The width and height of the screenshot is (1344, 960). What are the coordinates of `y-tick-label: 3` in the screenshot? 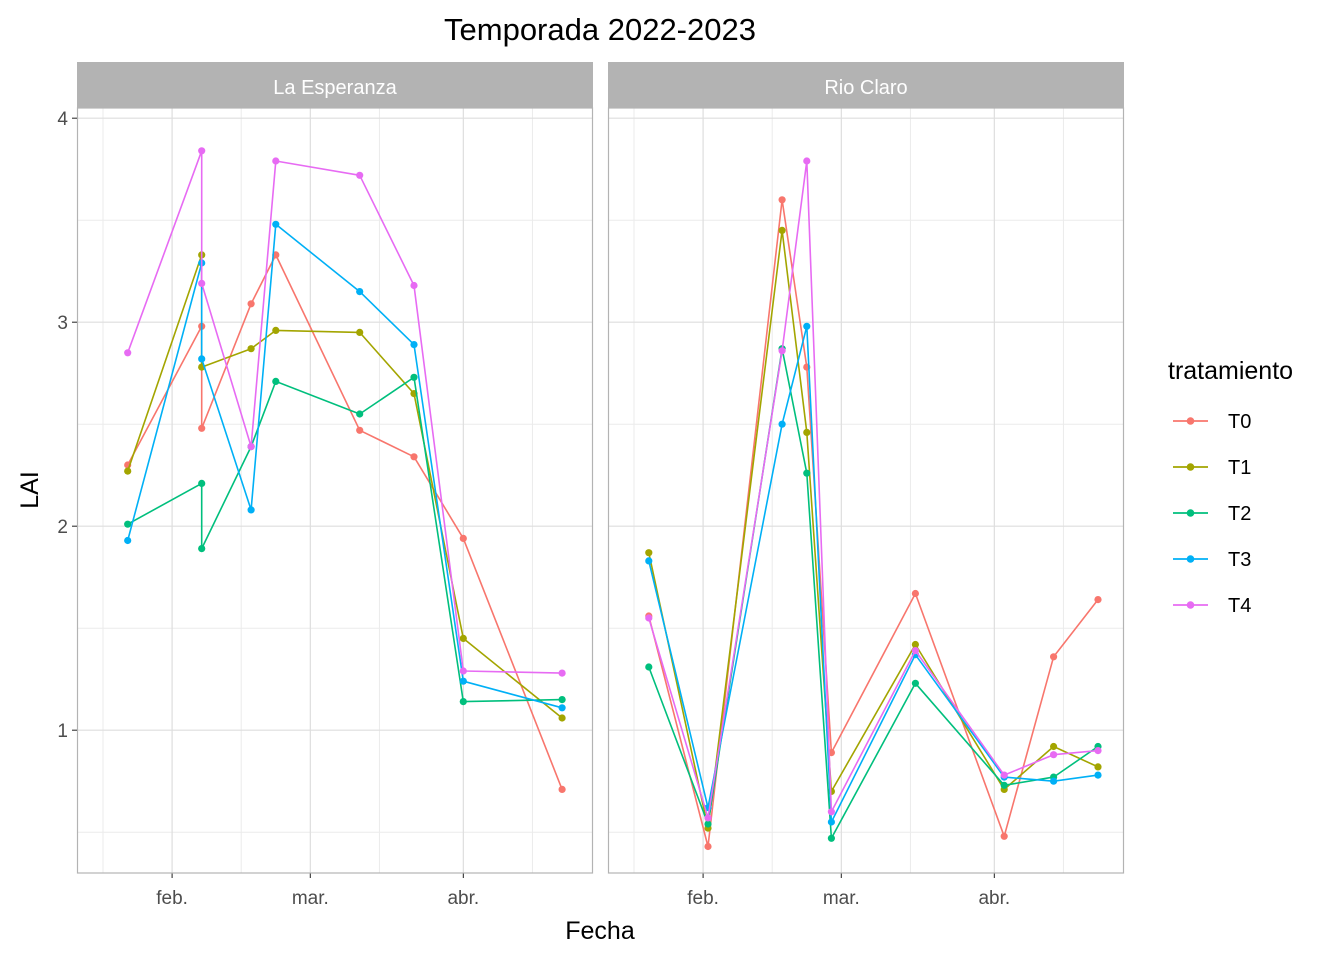 It's located at (62, 323).